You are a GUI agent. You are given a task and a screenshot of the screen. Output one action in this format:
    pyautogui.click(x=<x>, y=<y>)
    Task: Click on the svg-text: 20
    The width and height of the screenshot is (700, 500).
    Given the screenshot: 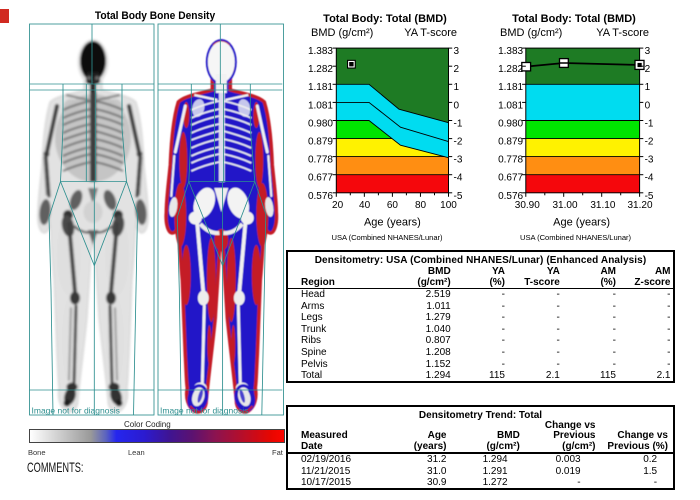 What is the action you would take?
    pyautogui.click(x=338, y=205)
    